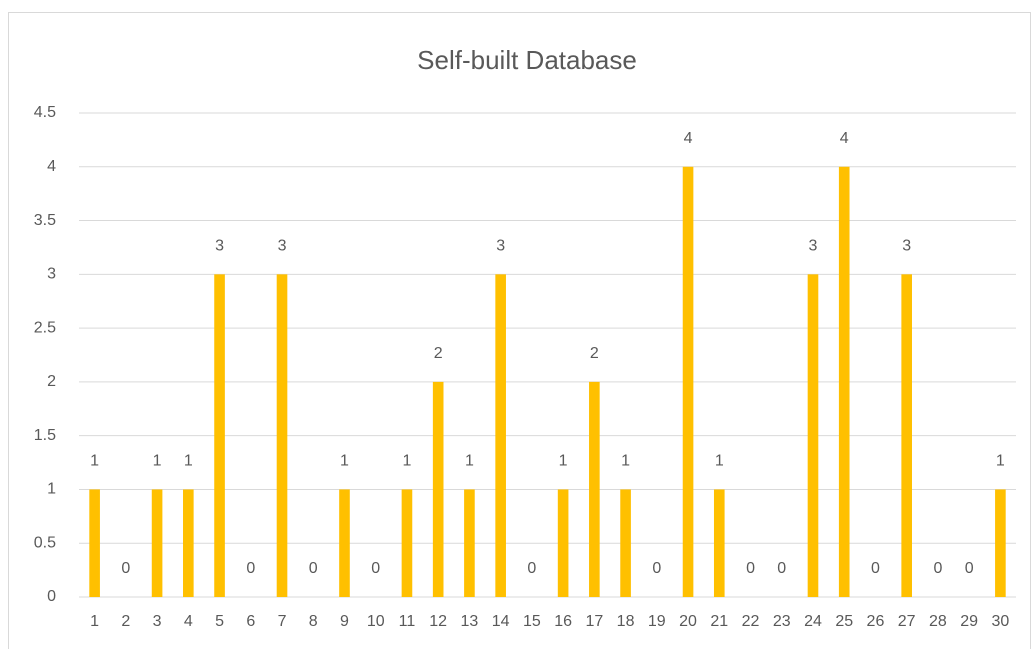  What do you see at coordinates (782, 621) in the screenshot?
I see `x-tick-label: 23` at bounding box center [782, 621].